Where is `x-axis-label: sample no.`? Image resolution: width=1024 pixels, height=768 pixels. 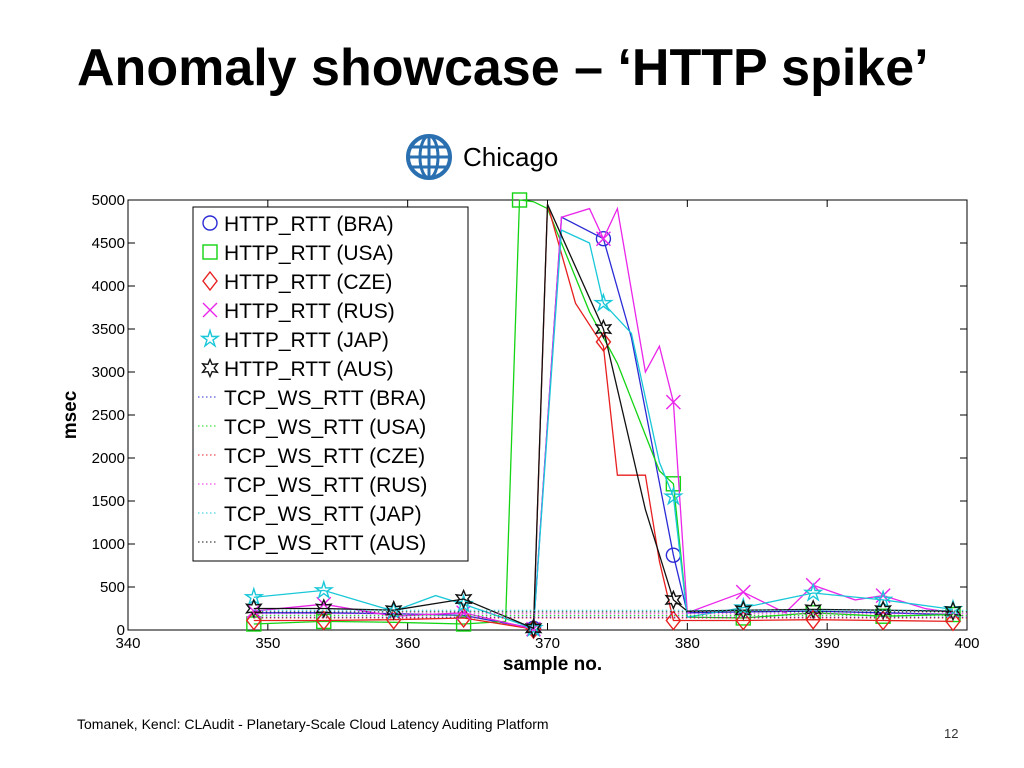
x-axis-label: sample no. is located at coordinates (552, 664).